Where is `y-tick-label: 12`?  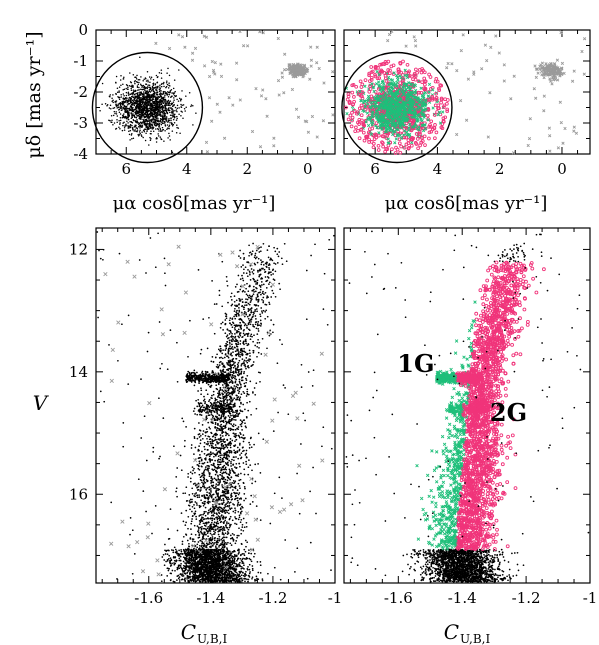 y-tick-label: 12 is located at coordinates (78, 249).